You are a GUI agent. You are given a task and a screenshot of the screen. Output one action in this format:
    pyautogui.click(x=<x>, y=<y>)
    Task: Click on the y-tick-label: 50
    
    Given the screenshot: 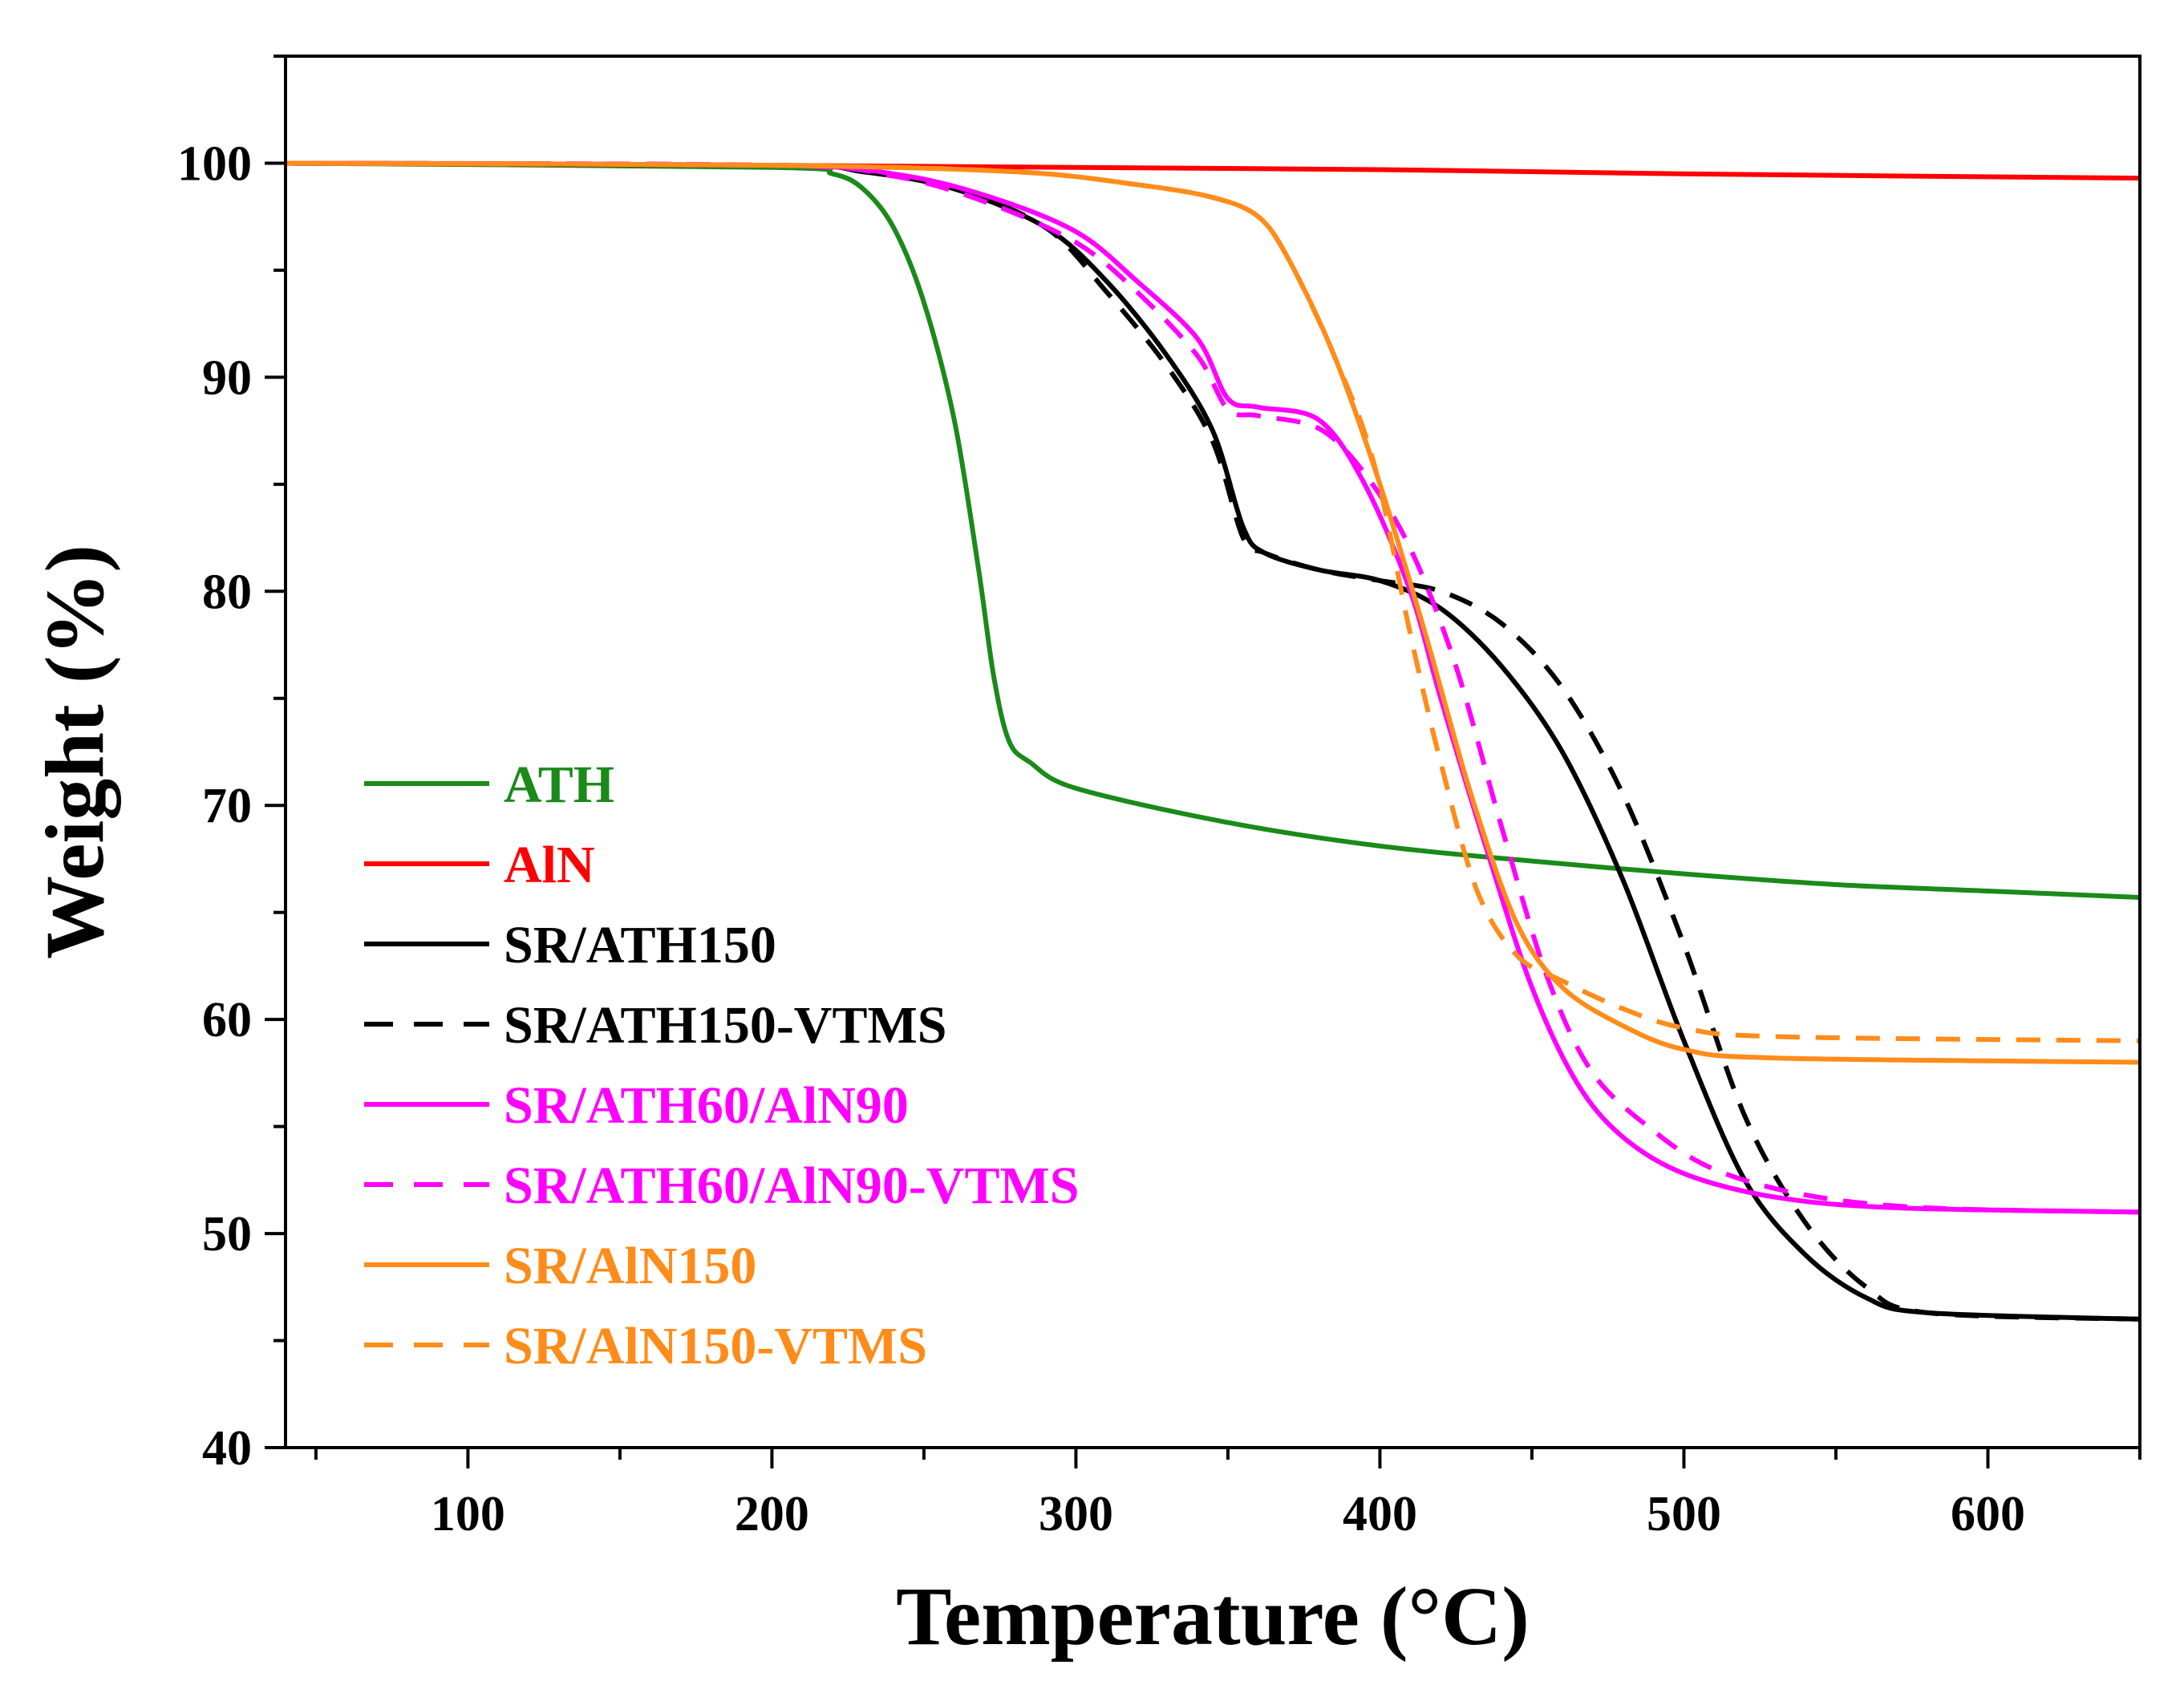 What is the action you would take?
    pyautogui.click(x=227, y=1234)
    